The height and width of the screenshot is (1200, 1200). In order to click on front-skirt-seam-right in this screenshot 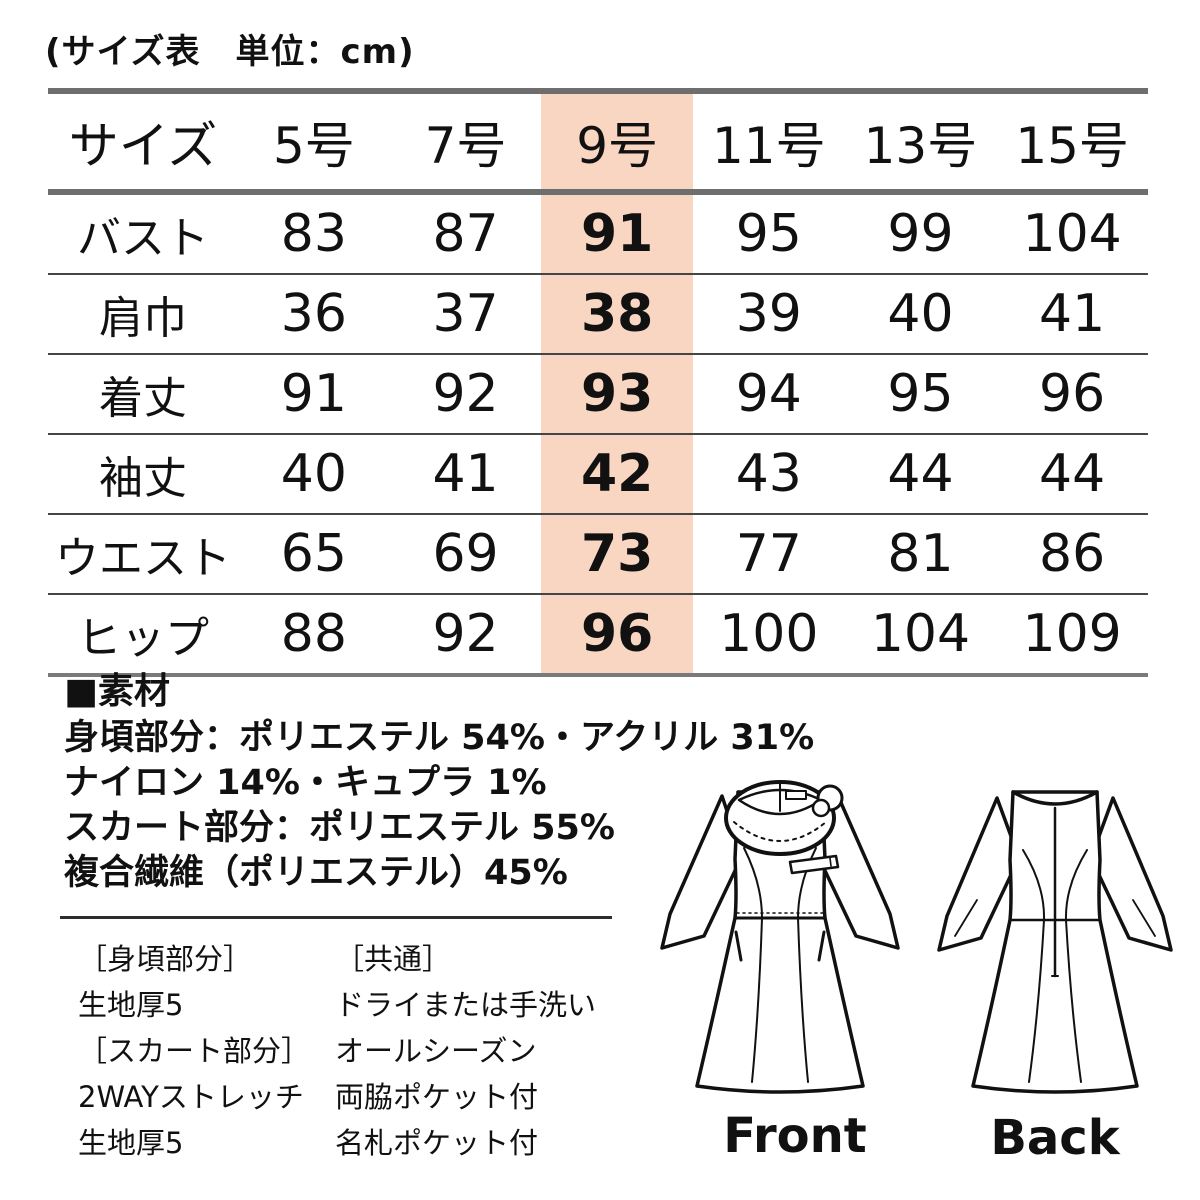, I will do `click(803, 1000)`.